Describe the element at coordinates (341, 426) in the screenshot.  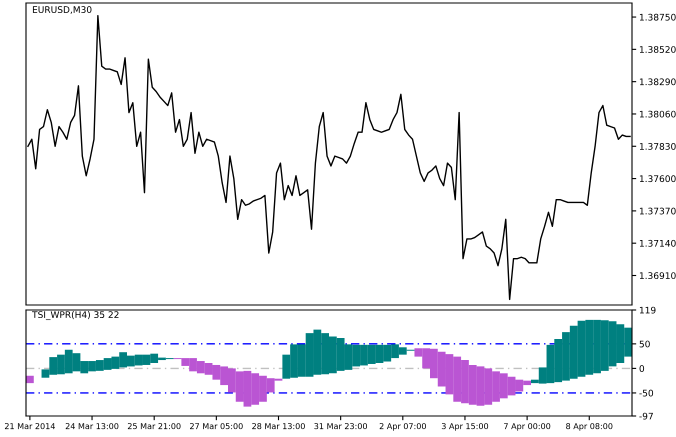
I see `x-tick-label: 31 Mar 23:00` at that location.